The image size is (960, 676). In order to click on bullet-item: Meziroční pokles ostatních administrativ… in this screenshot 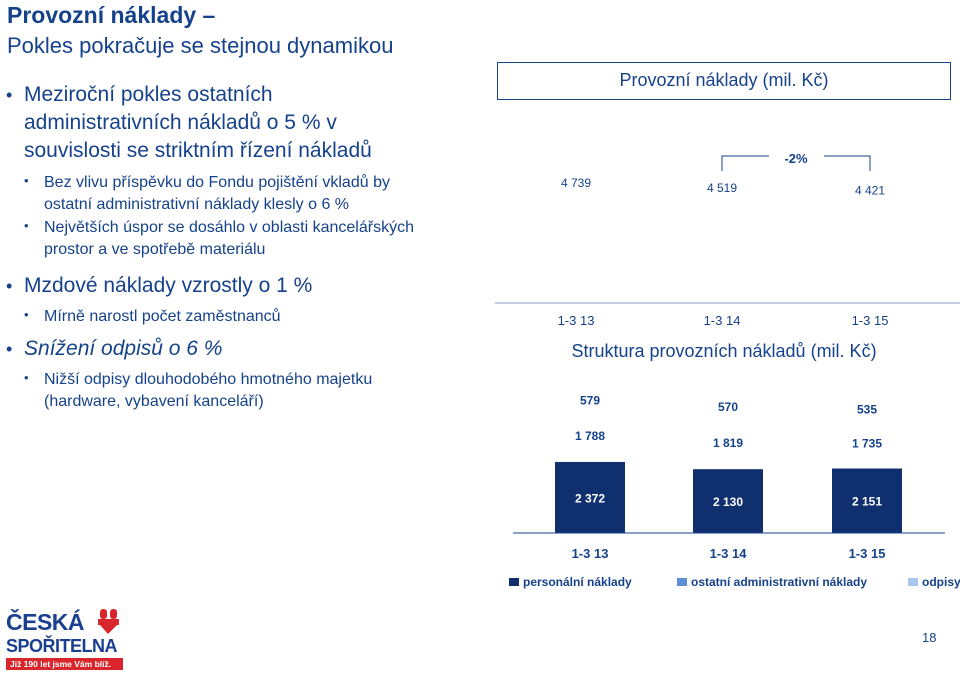, I will do `click(198, 122)`.